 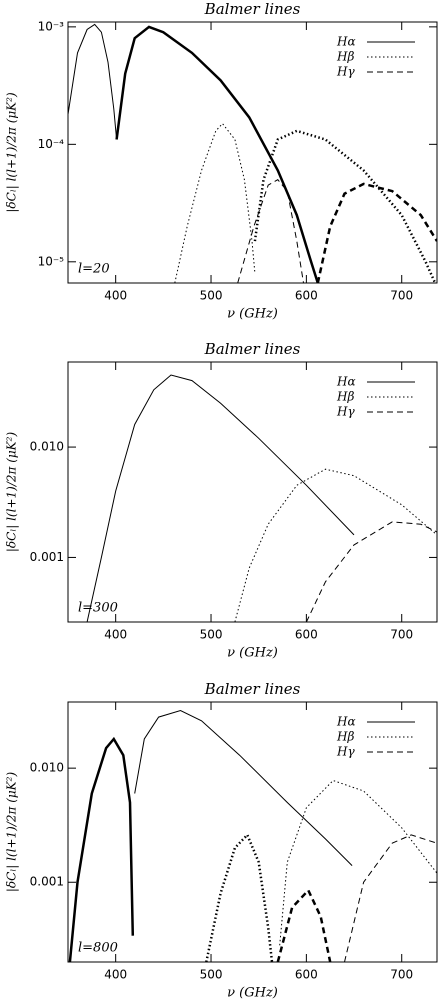 I want to click on y-tick-label: 10⁻³, so click(x=51, y=26).